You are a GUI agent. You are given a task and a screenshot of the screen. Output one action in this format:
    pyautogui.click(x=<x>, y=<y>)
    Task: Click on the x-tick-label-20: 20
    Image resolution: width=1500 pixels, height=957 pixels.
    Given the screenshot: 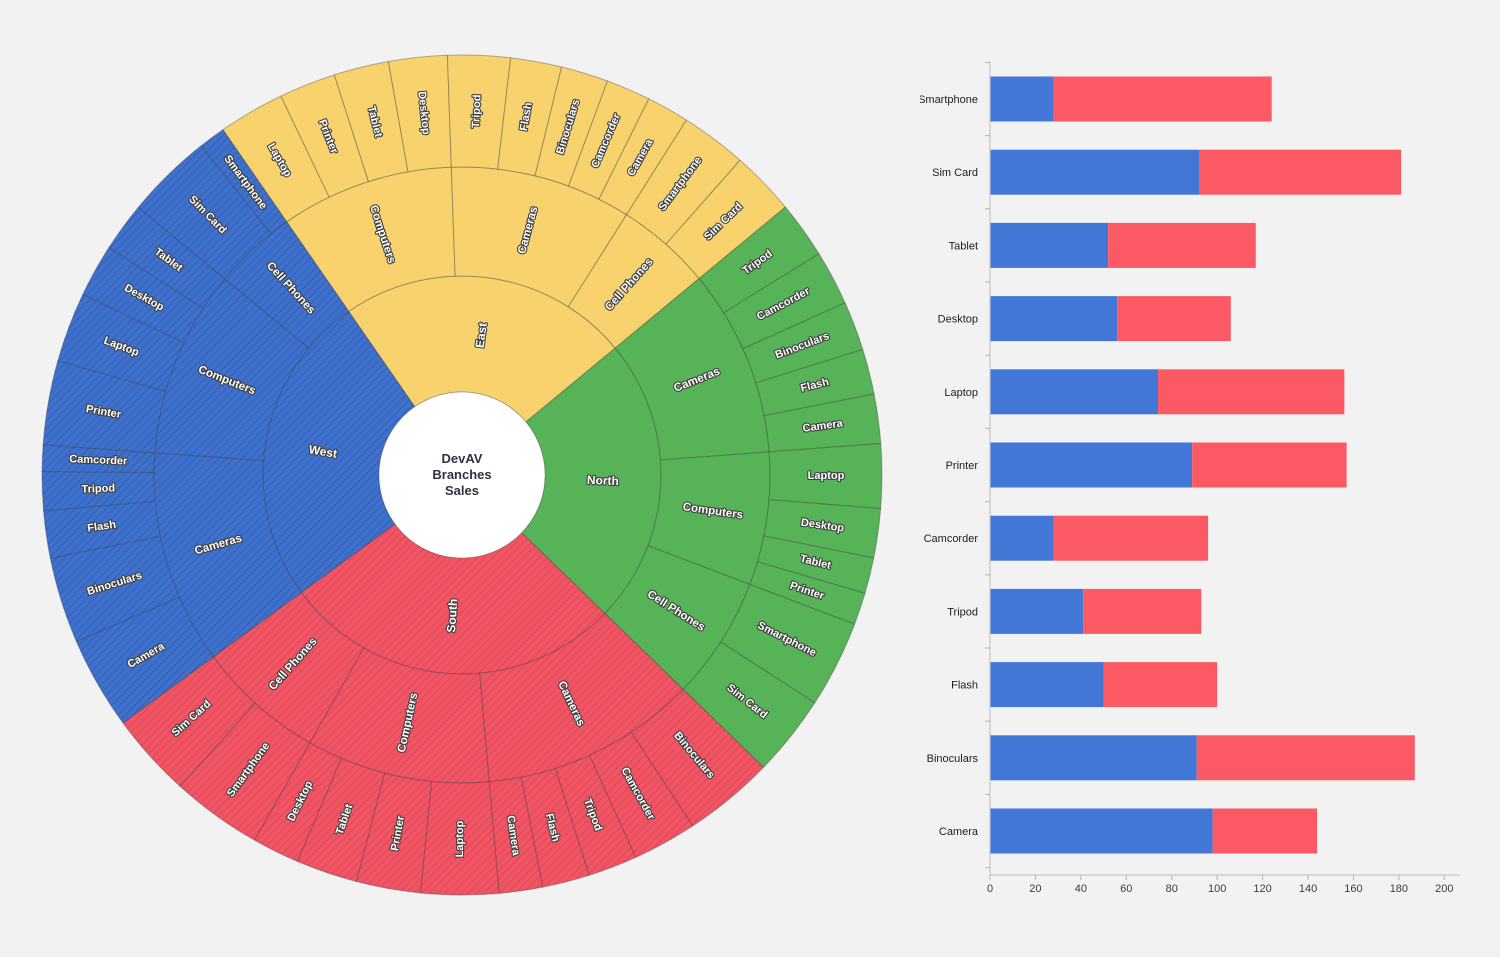 What is the action you would take?
    pyautogui.click(x=1035, y=889)
    